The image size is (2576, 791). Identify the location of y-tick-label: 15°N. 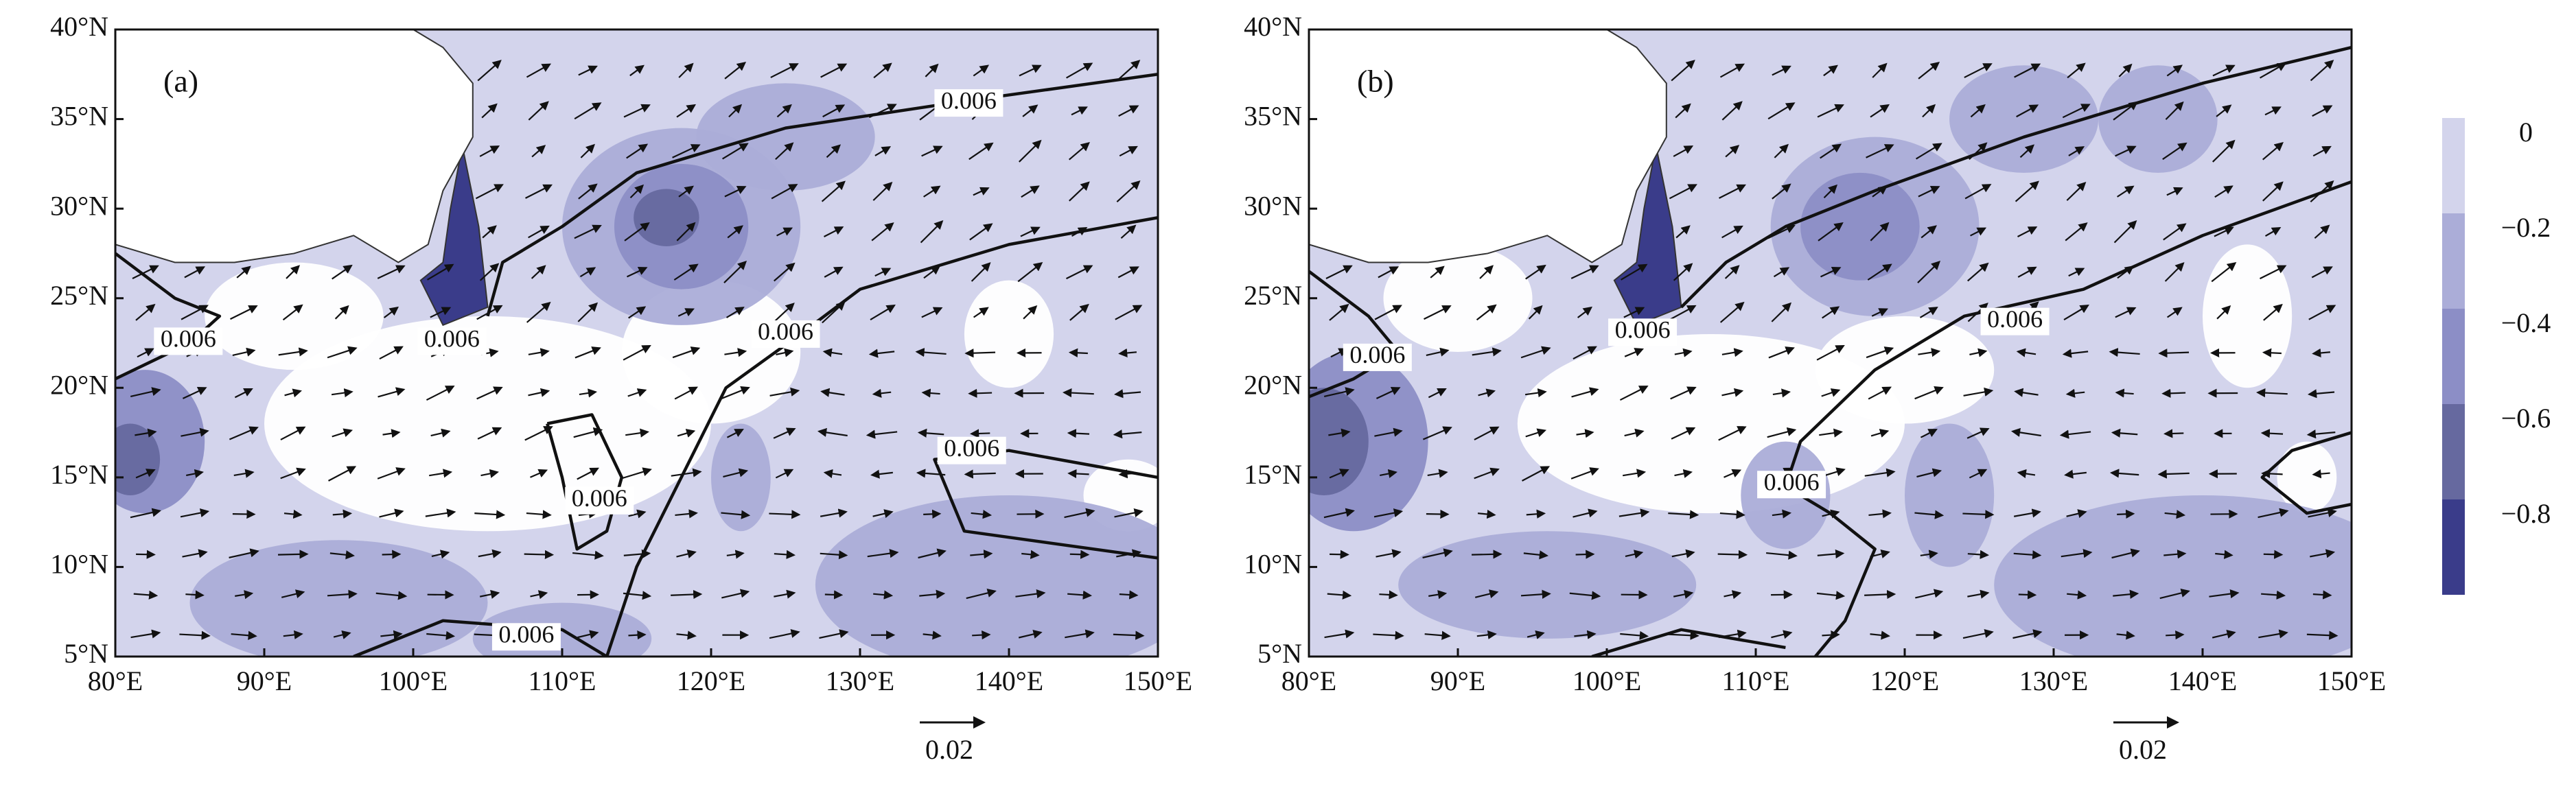
(79, 474).